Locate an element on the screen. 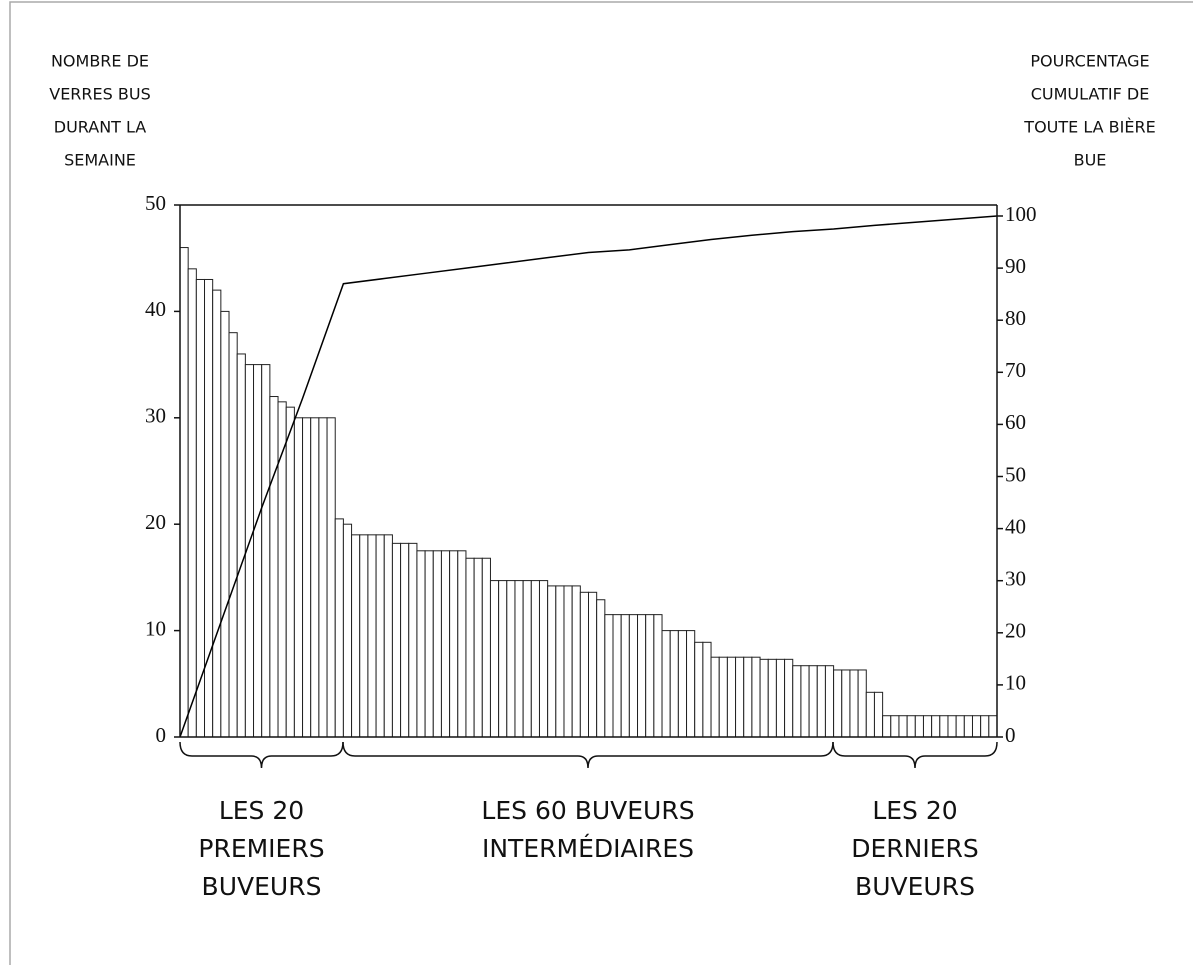 The image size is (1193, 965). y2-axis-title: CUMULATIF DE is located at coordinates (1090, 94).